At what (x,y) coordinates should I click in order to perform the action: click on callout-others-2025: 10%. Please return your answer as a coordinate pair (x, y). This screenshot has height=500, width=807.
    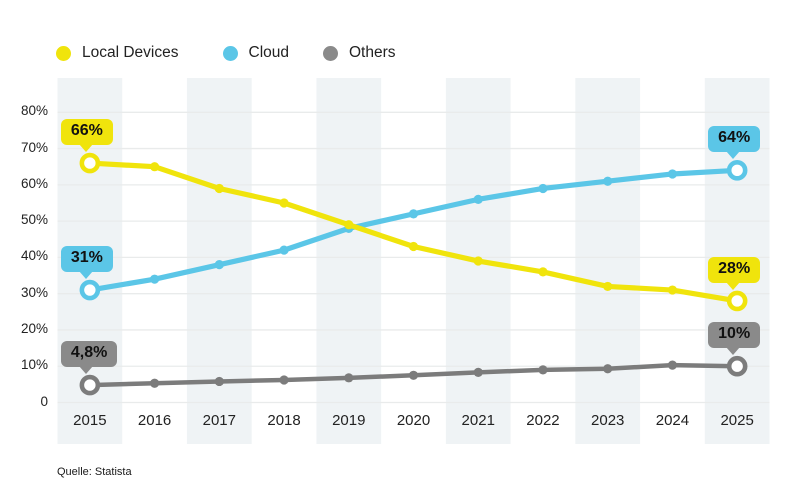
    Looking at the image, I should click on (734, 339).